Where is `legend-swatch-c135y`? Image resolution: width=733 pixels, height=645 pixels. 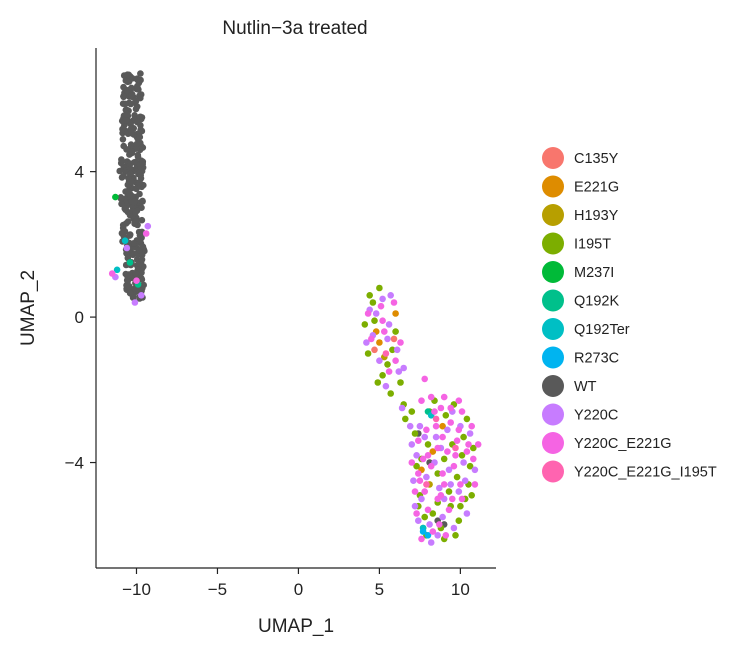
legend-swatch-c135y is located at coordinates (553, 158).